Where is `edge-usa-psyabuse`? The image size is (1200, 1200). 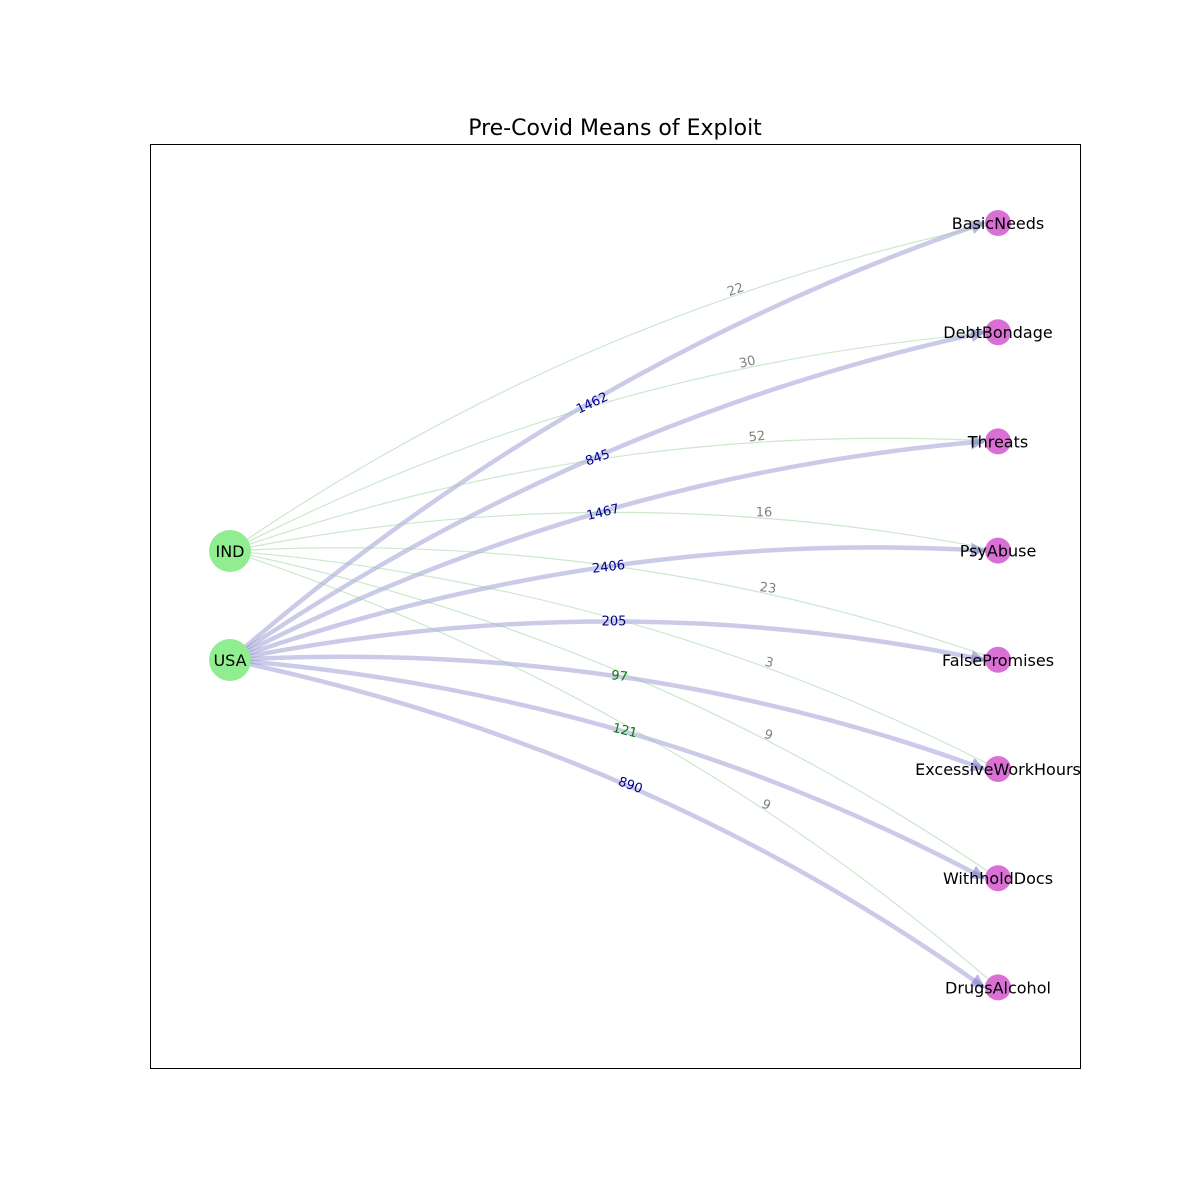 edge-usa-psyabuse is located at coordinates (607, 602).